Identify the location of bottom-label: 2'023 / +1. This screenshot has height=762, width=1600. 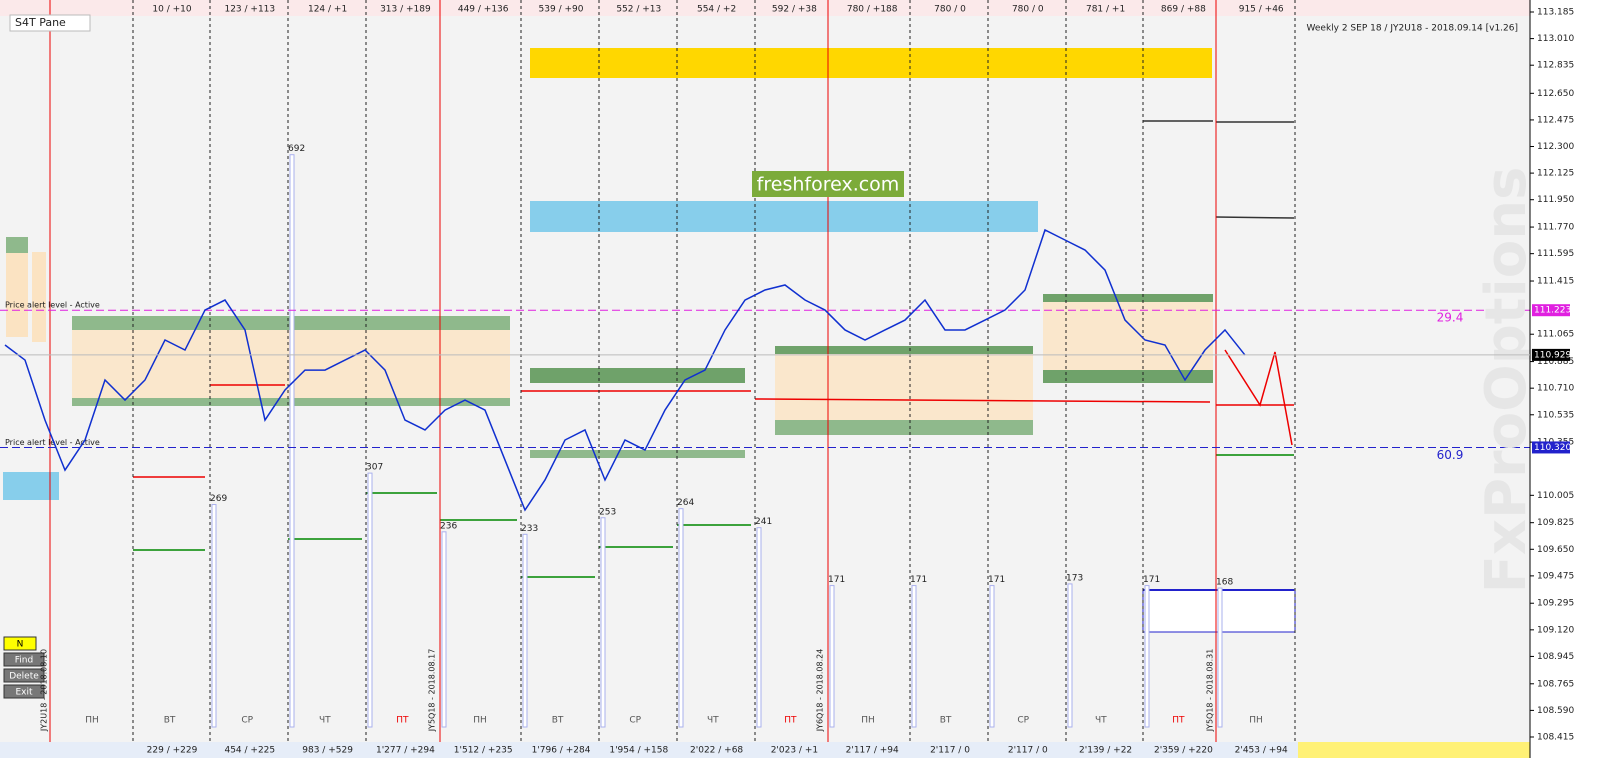
(794, 751).